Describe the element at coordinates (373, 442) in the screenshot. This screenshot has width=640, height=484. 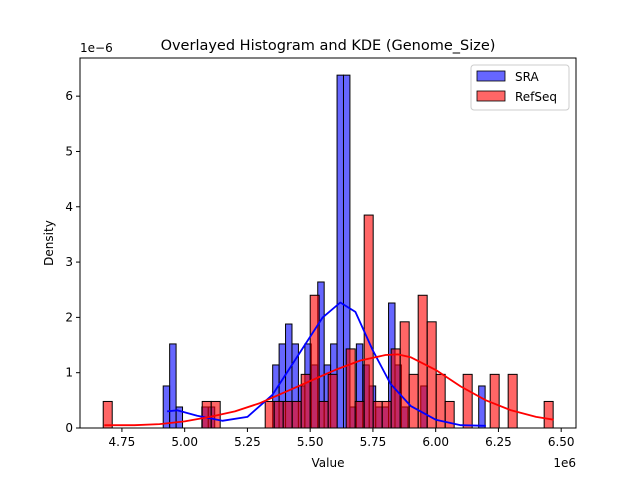
I see `x-tick-label: 5.75` at that location.